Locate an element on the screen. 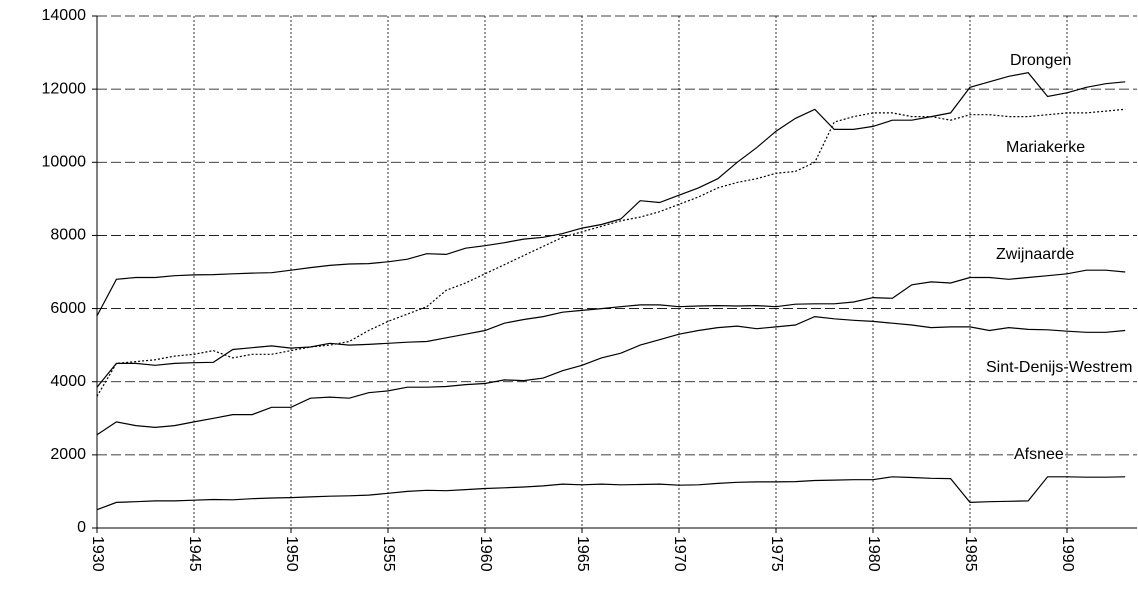 This screenshot has width=1138, height=600. y-tick-label: 8000 is located at coordinates (68, 235).